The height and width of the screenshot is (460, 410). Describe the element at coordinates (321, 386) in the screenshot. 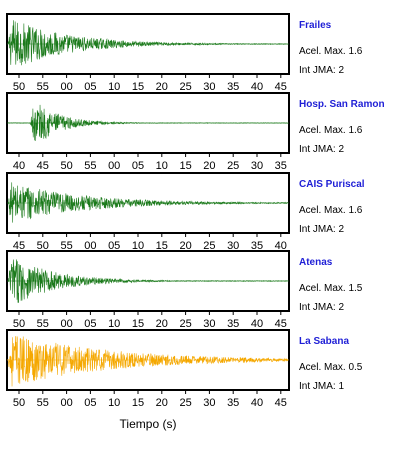

I see `jma-intensity-label: Int JMA: 1` at that location.